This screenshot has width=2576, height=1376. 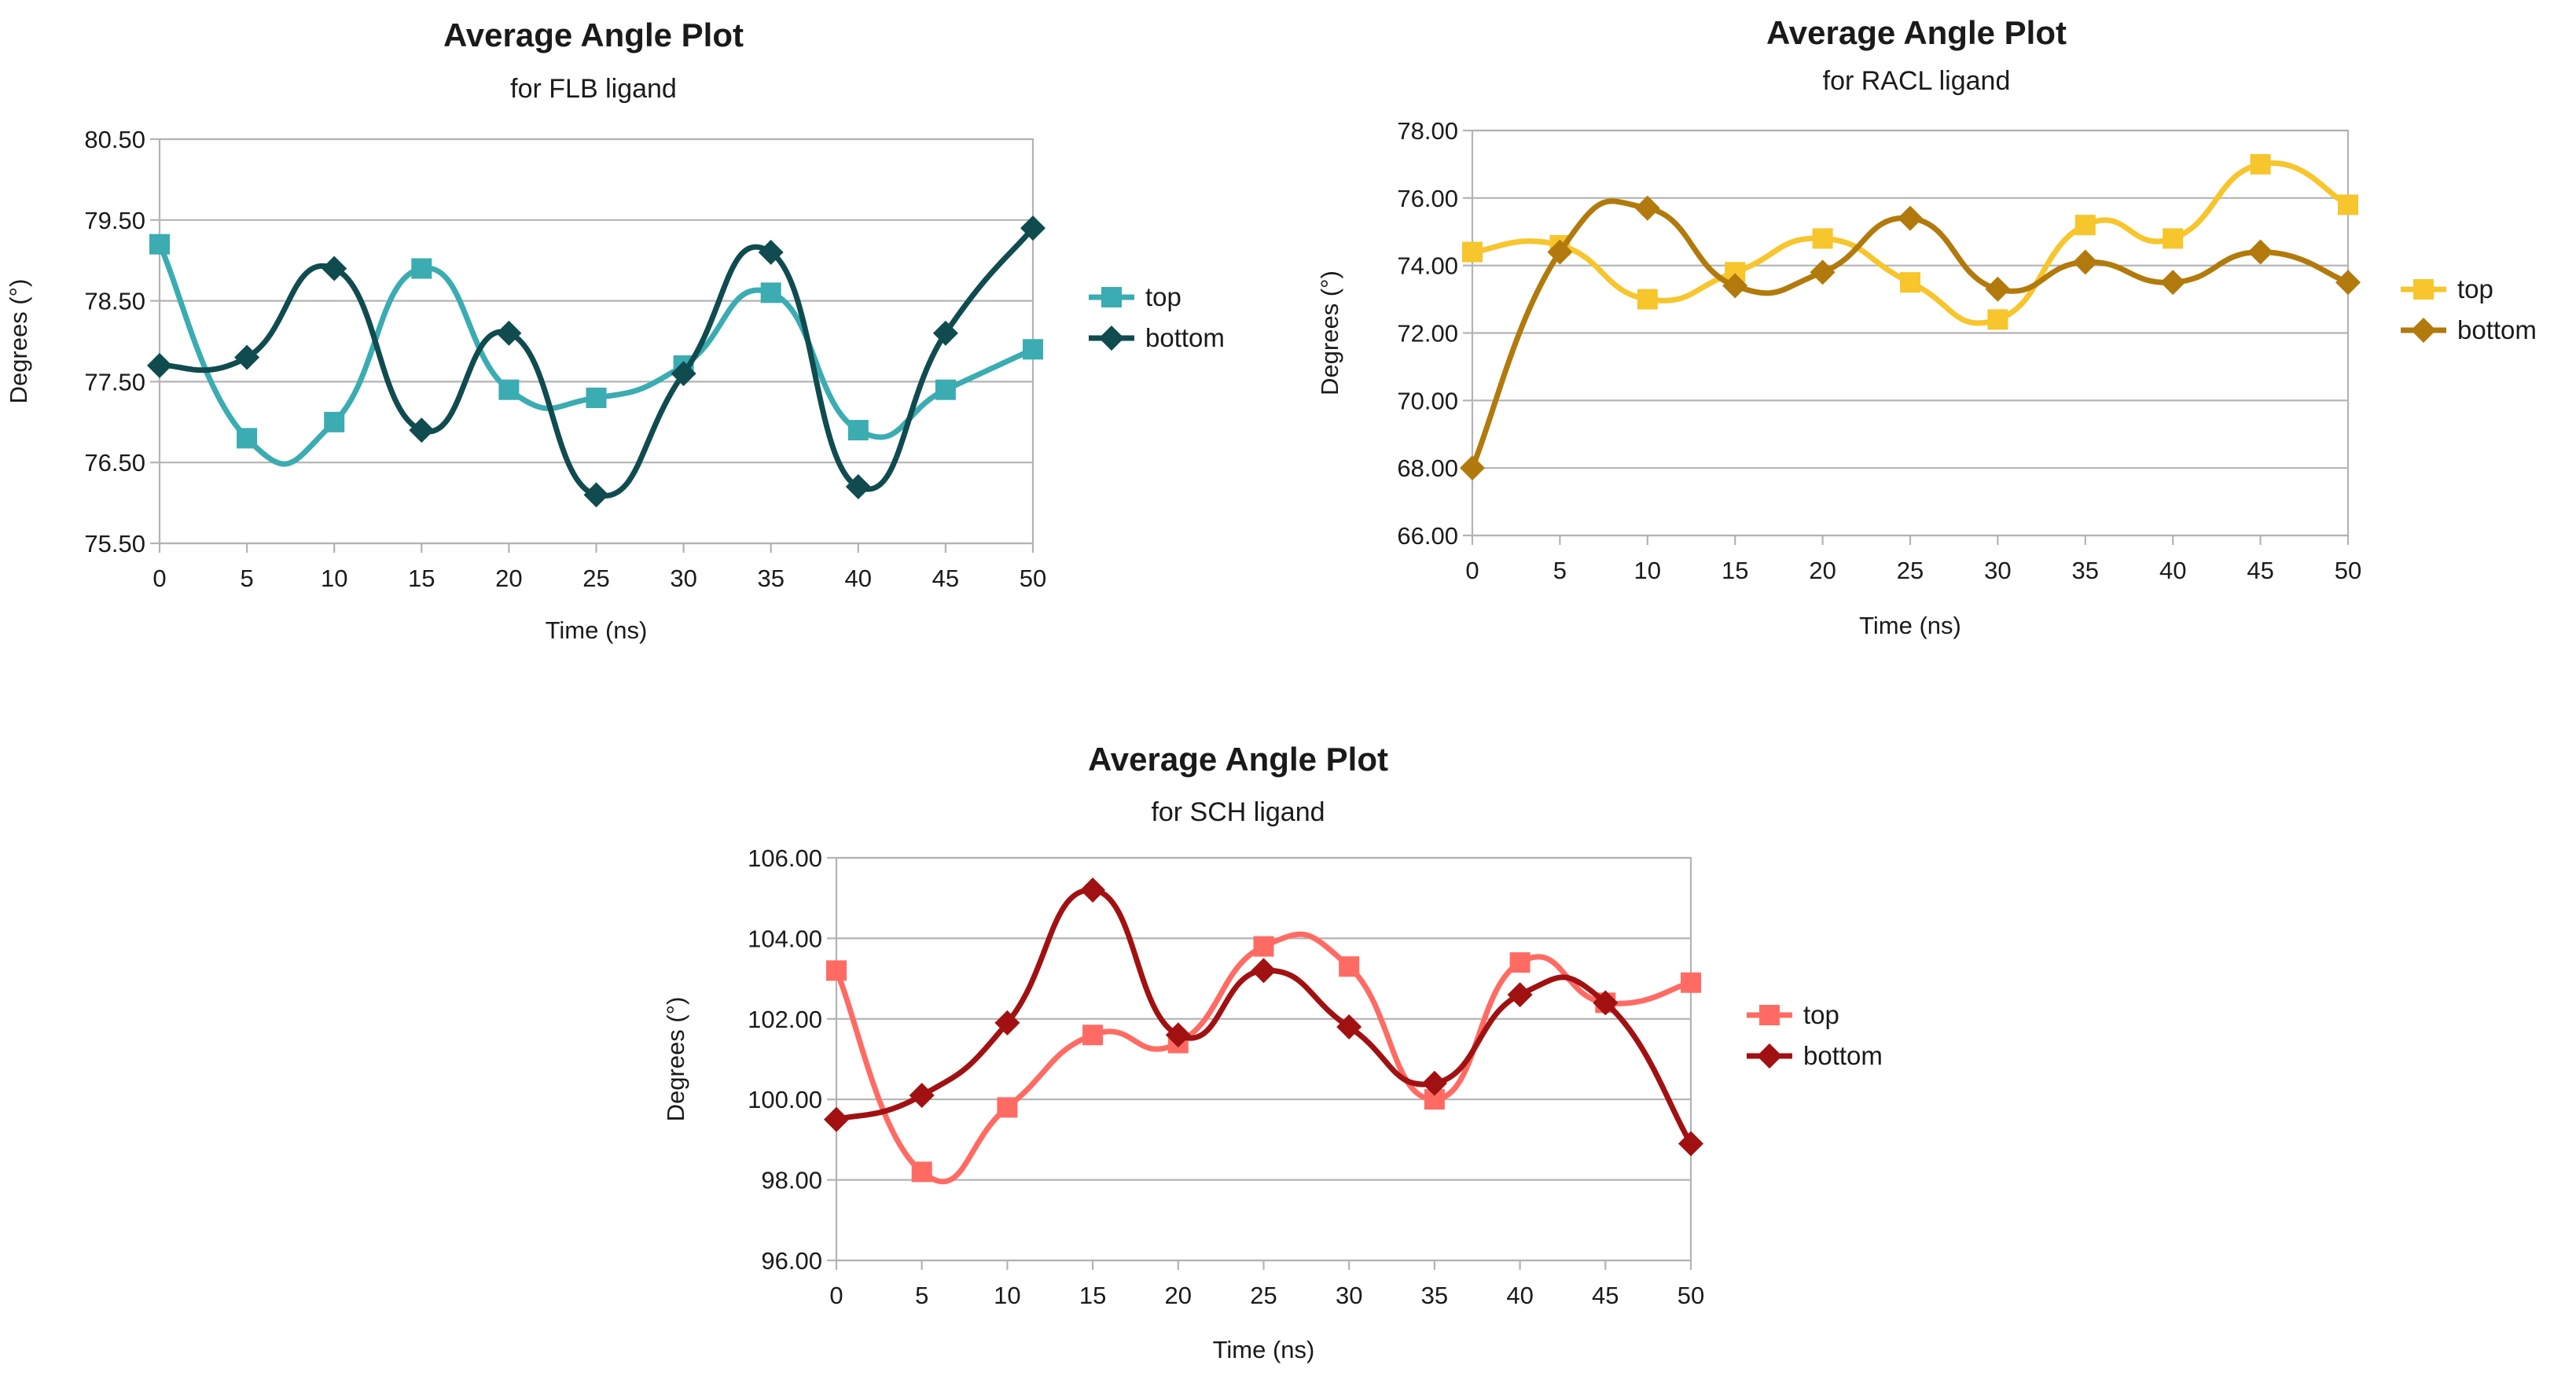 What do you see at coordinates (114, 543) in the screenshot?
I see `y-tick-label: 75.50` at bounding box center [114, 543].